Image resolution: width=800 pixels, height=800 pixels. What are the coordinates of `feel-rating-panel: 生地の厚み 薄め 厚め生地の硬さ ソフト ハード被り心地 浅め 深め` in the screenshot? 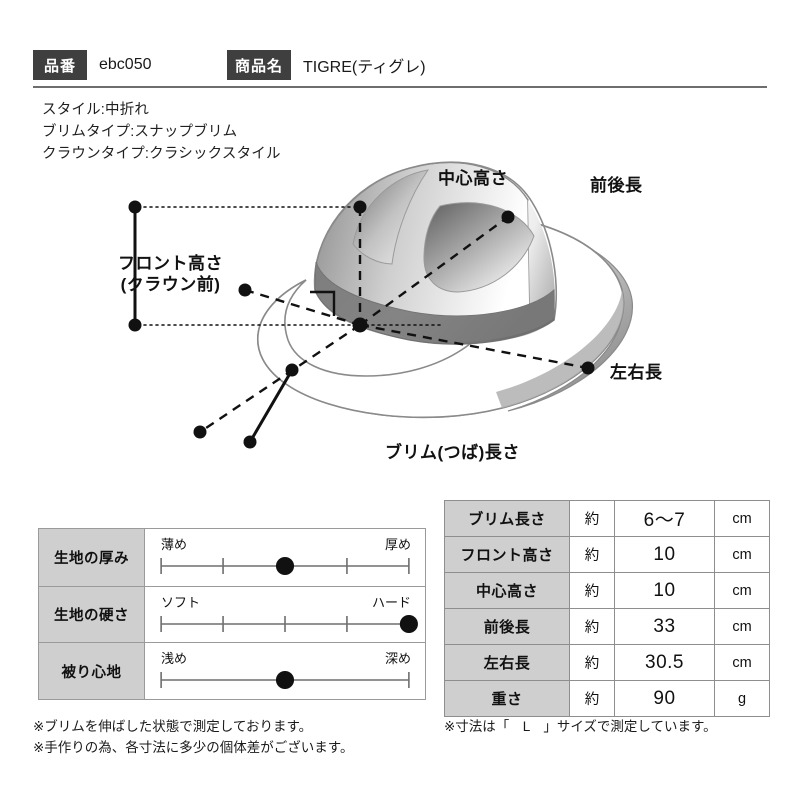 It's located at (232, 614).